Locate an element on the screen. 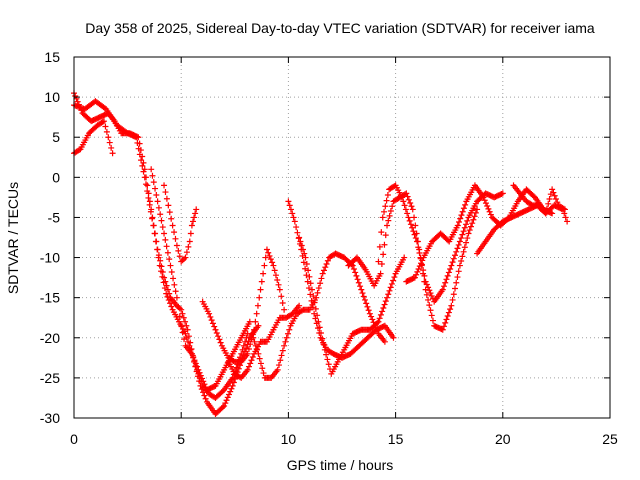 The width and height of the screenshot is (640, 480). x-tick-label: 10 is located at coordinates (289, 439).